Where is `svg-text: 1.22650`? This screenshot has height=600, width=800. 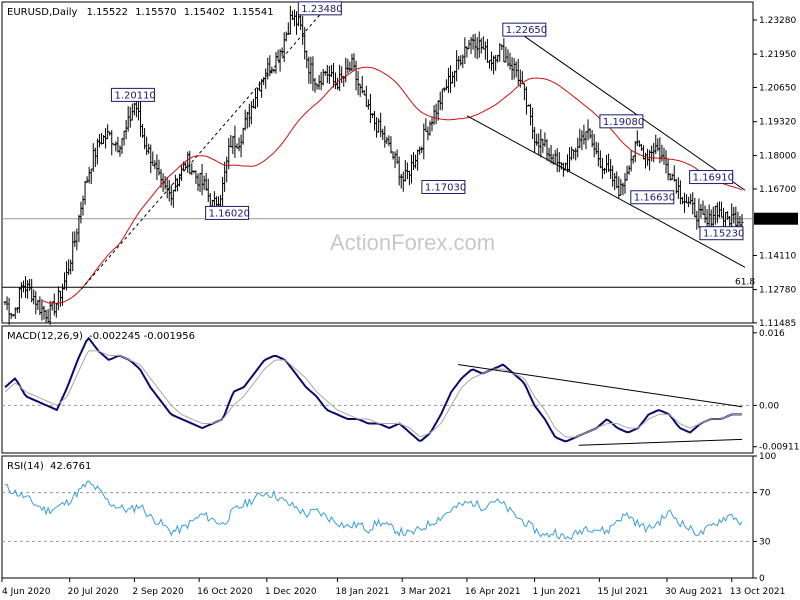 svg-text: 1.22650 is located at coordinates (526, 30).